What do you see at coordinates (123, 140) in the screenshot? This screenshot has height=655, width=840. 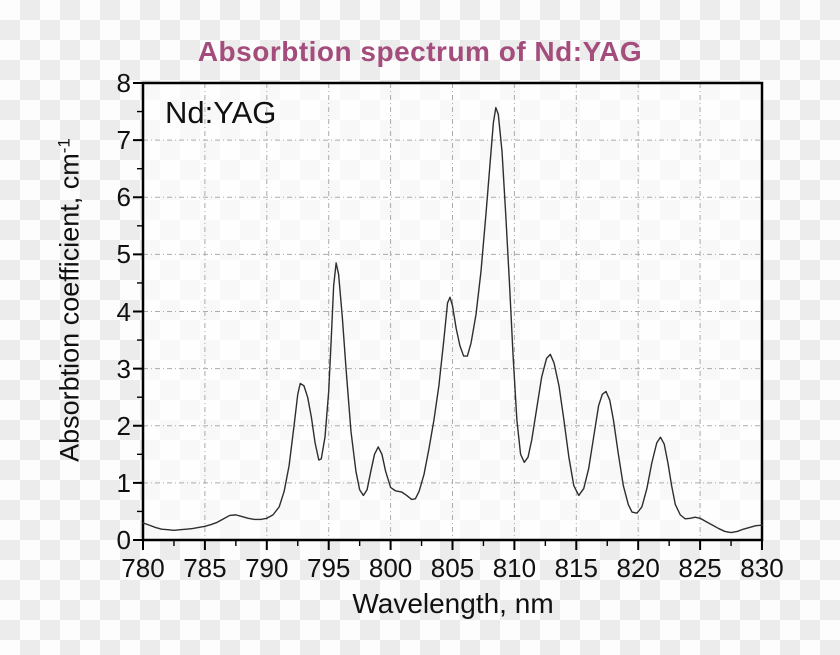 I see `y-tick-label-7: 7` at bounding box center [123, 140].